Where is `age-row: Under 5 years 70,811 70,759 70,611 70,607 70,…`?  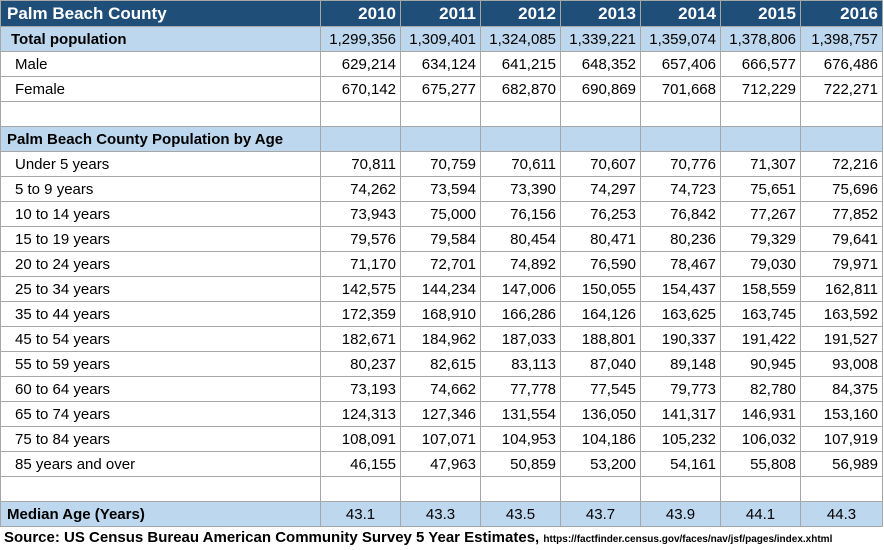 age-row: Under 5 years 70,811 70,759 70,611 70,607 70,… is located at coordinates (441, 164).